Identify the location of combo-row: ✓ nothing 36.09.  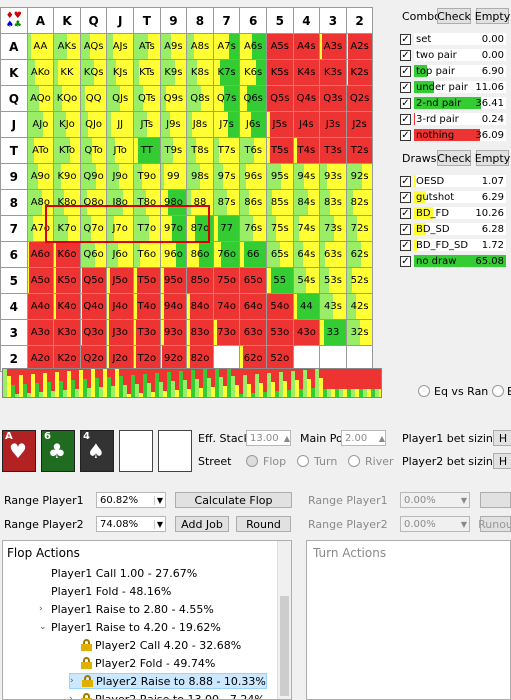
(453, 135).